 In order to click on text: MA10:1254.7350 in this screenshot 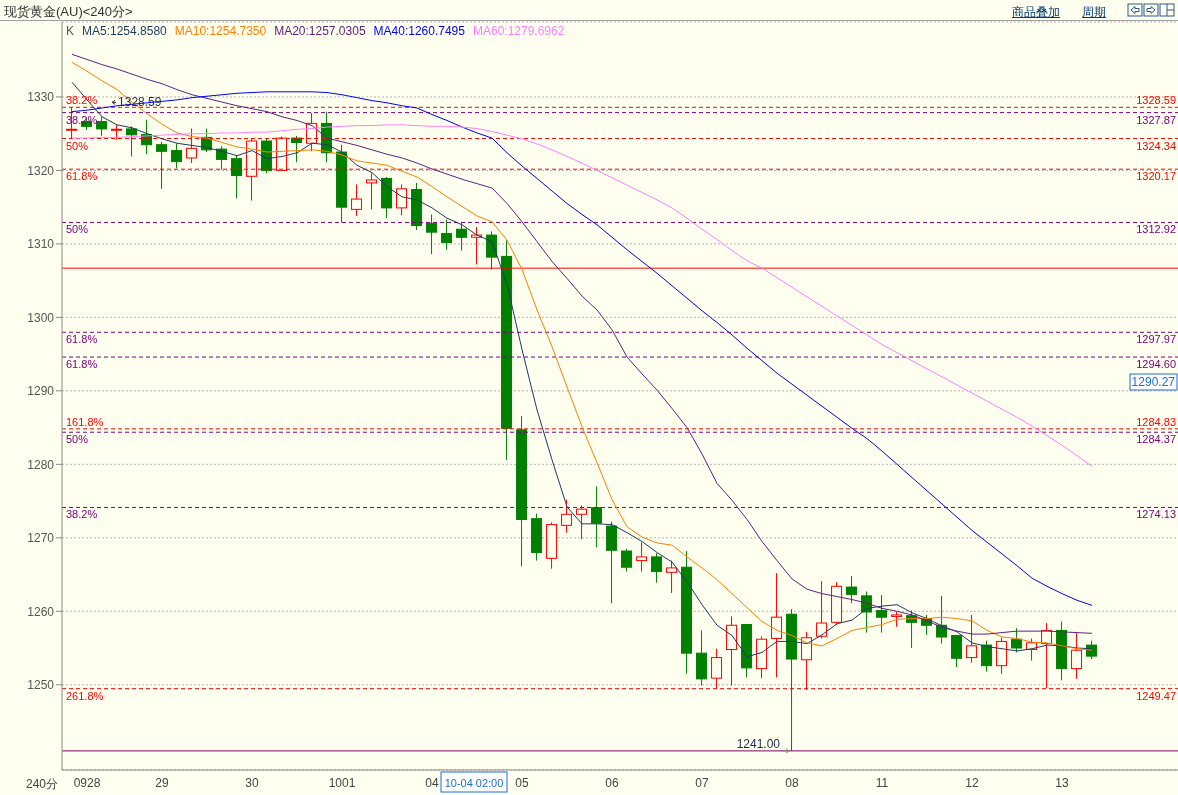, I will do `click(220, 31)`.